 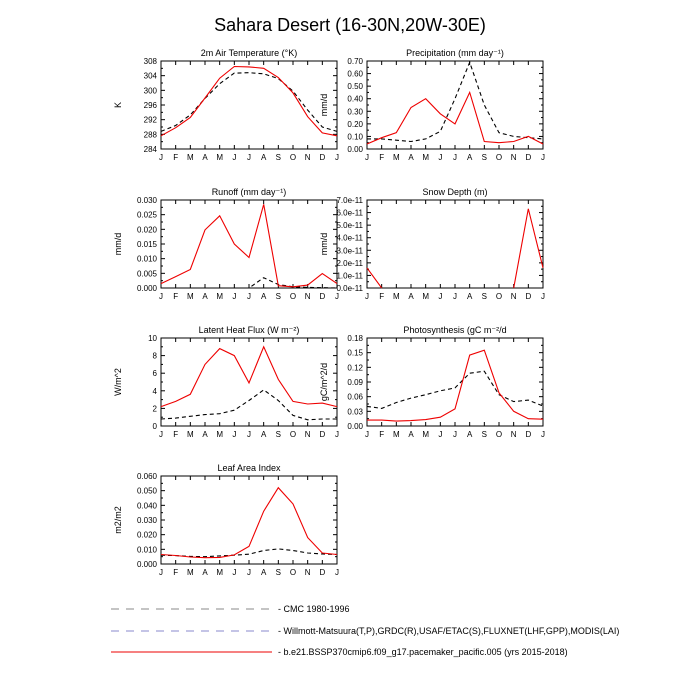 I want to click on x-tick-label: N, so click(x=308, y=434).